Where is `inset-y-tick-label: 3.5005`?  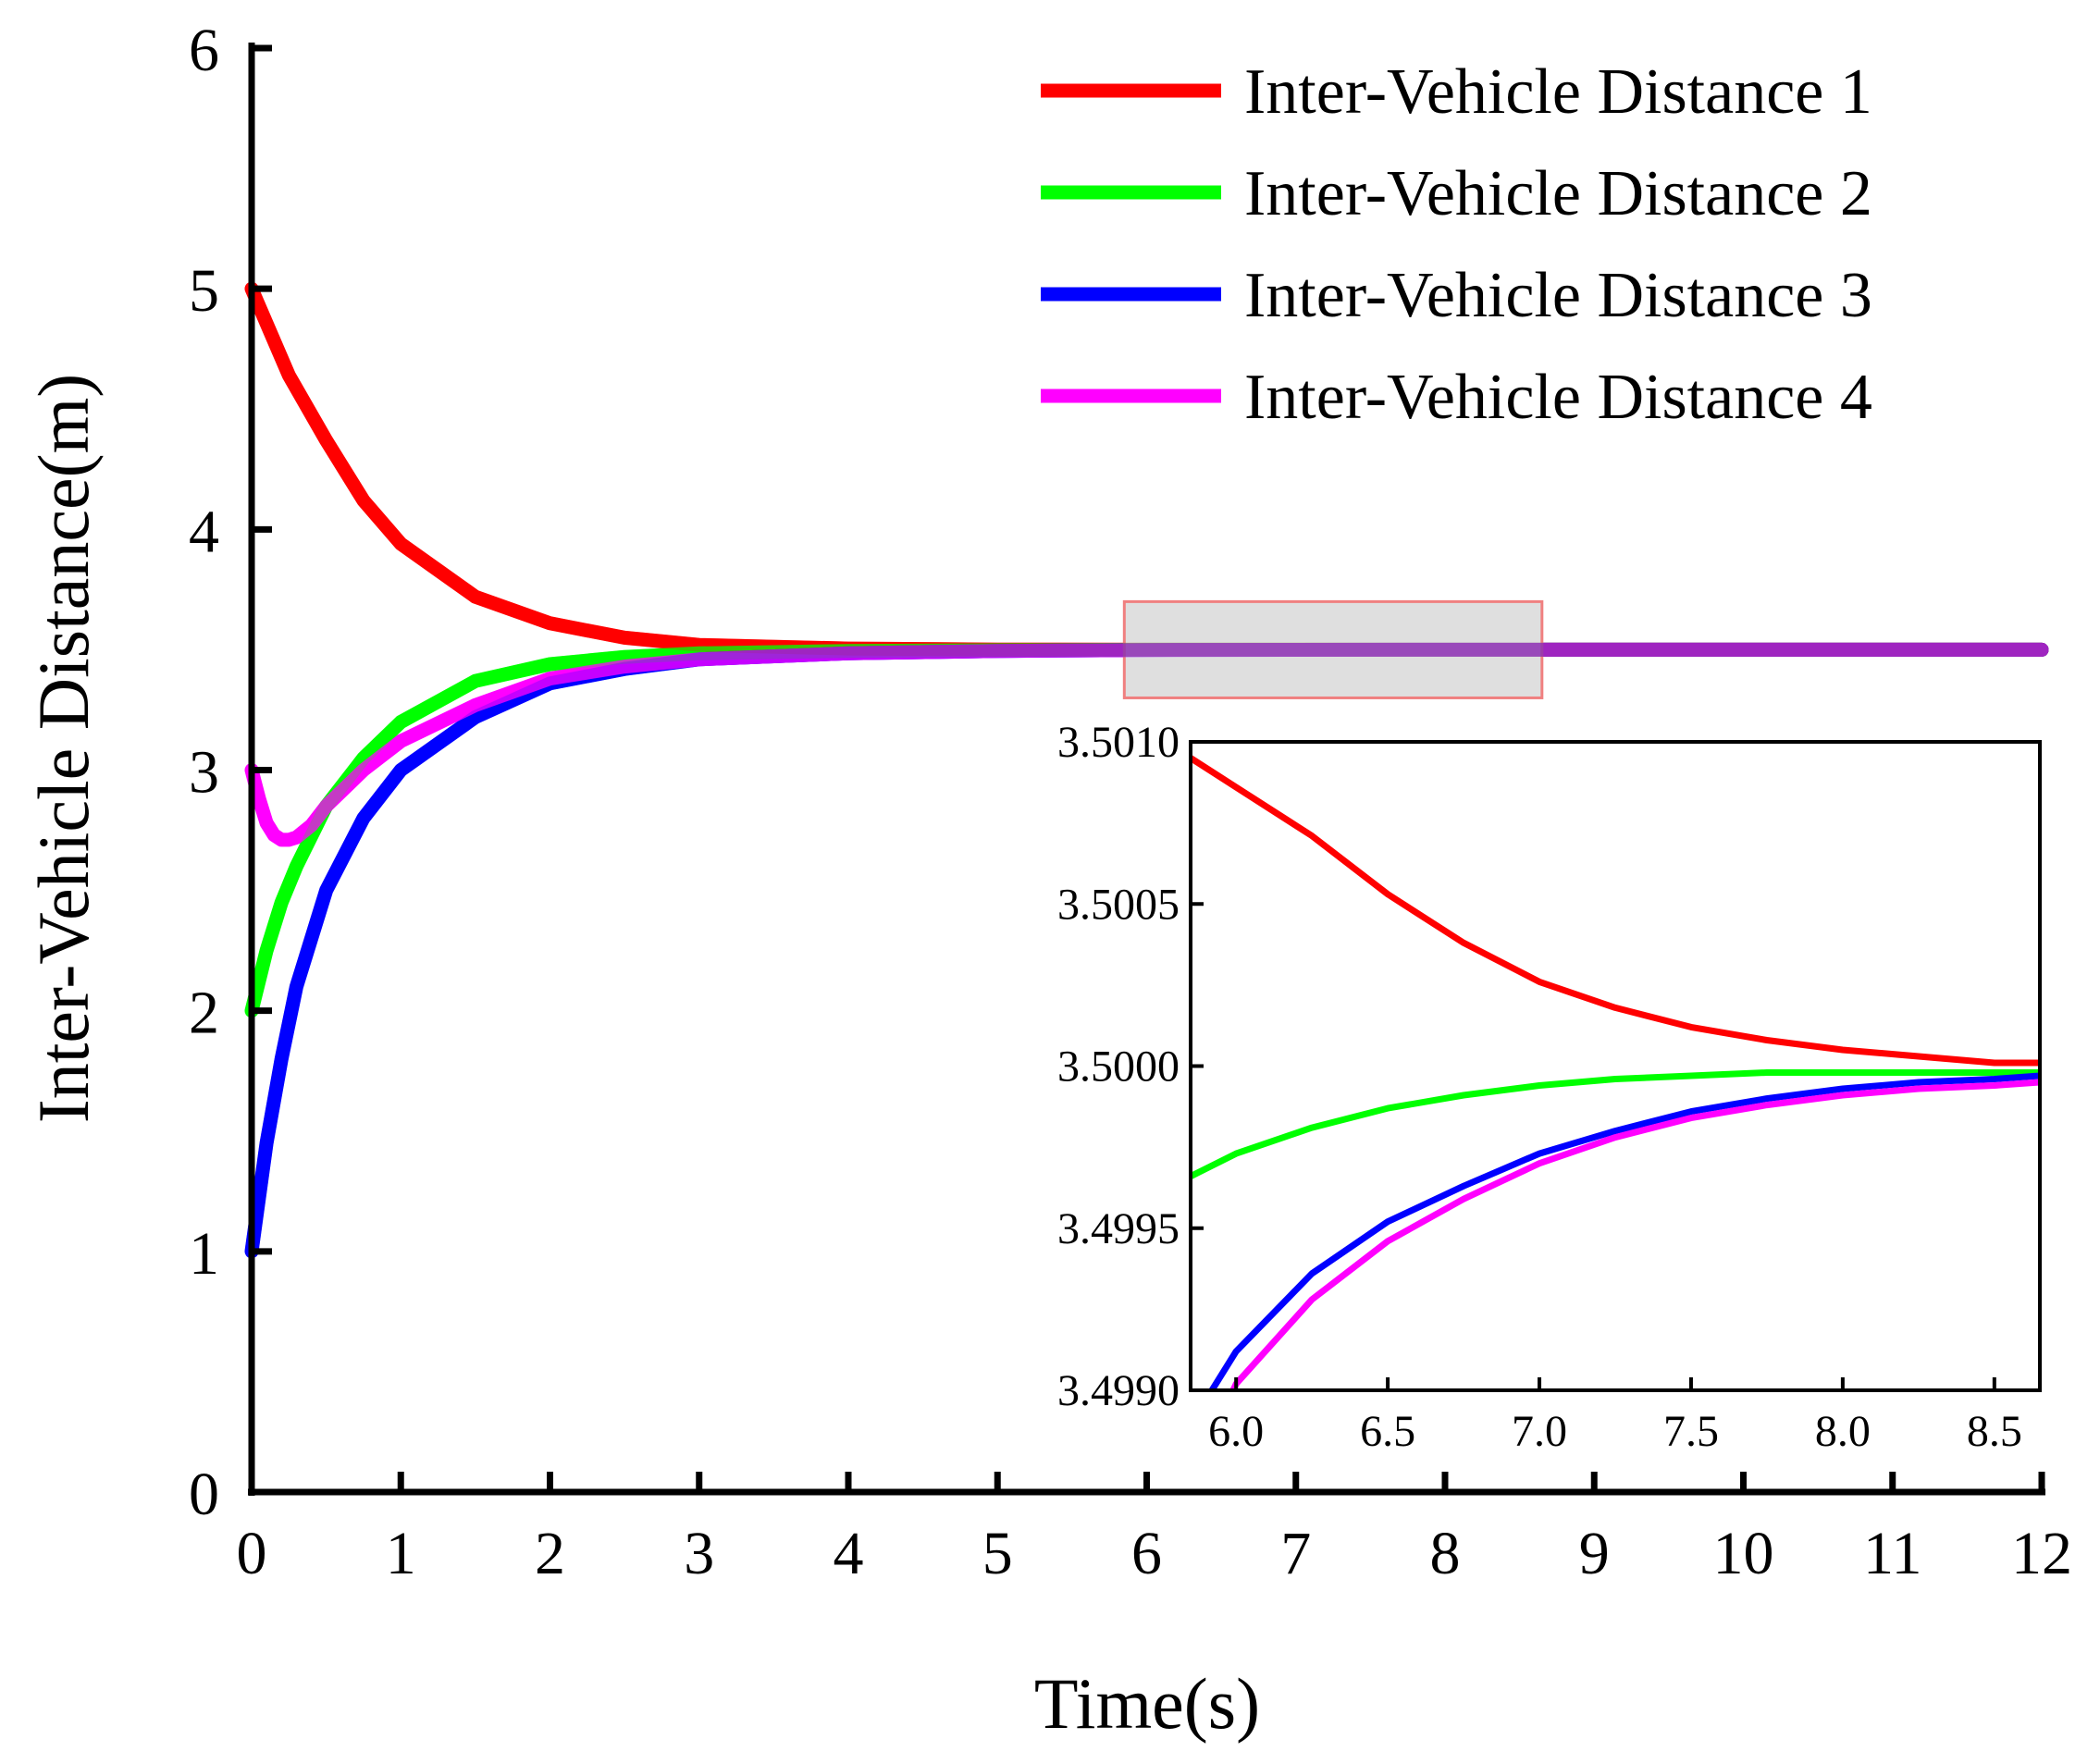
inset-y-tick-label: 3.5005 is located at coordinates (1118, 904).